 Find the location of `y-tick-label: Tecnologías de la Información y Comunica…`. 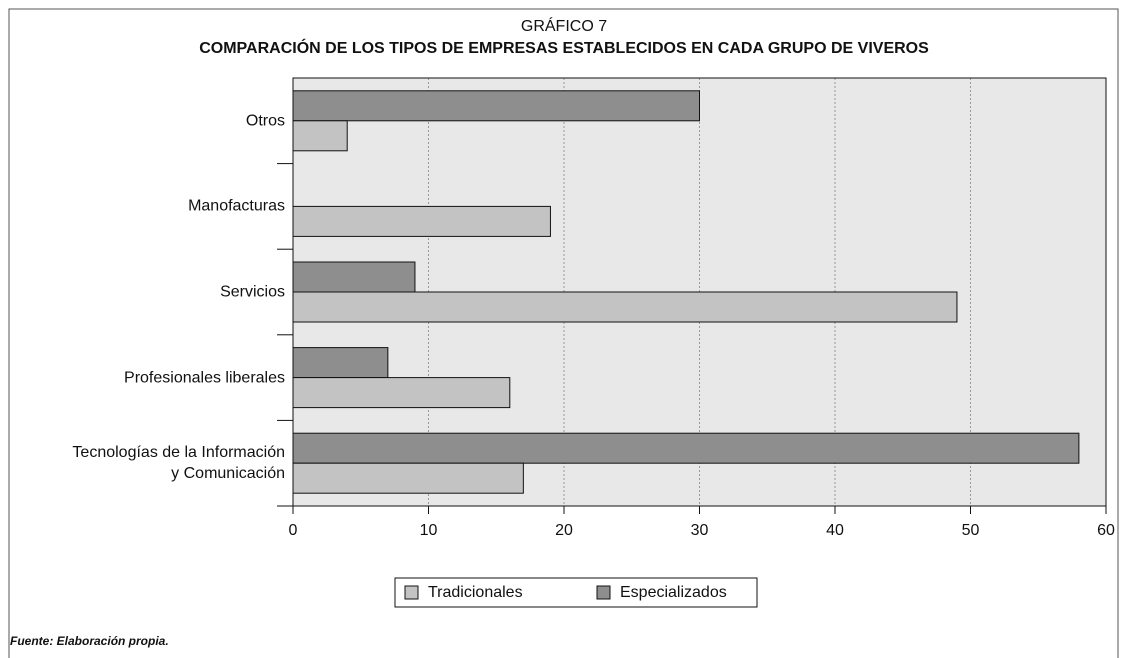

y-tick-label: Tecnologías de la Información y Comunica… is located at coordinates (178, 463).